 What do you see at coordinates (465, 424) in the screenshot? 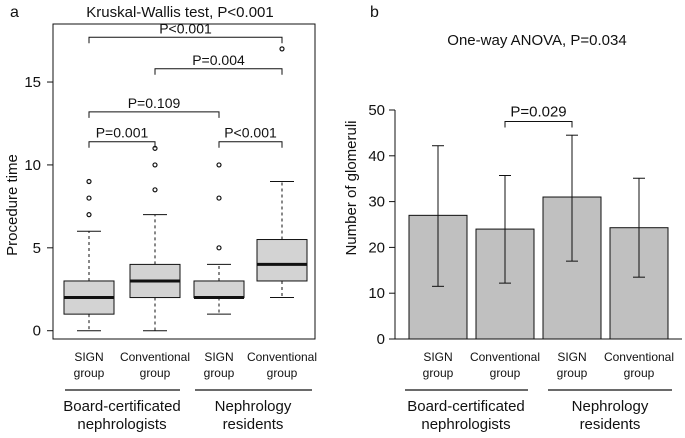
I see `panel-b-group-label-board-line2: nephrologists` at bounding box center [465, 424].